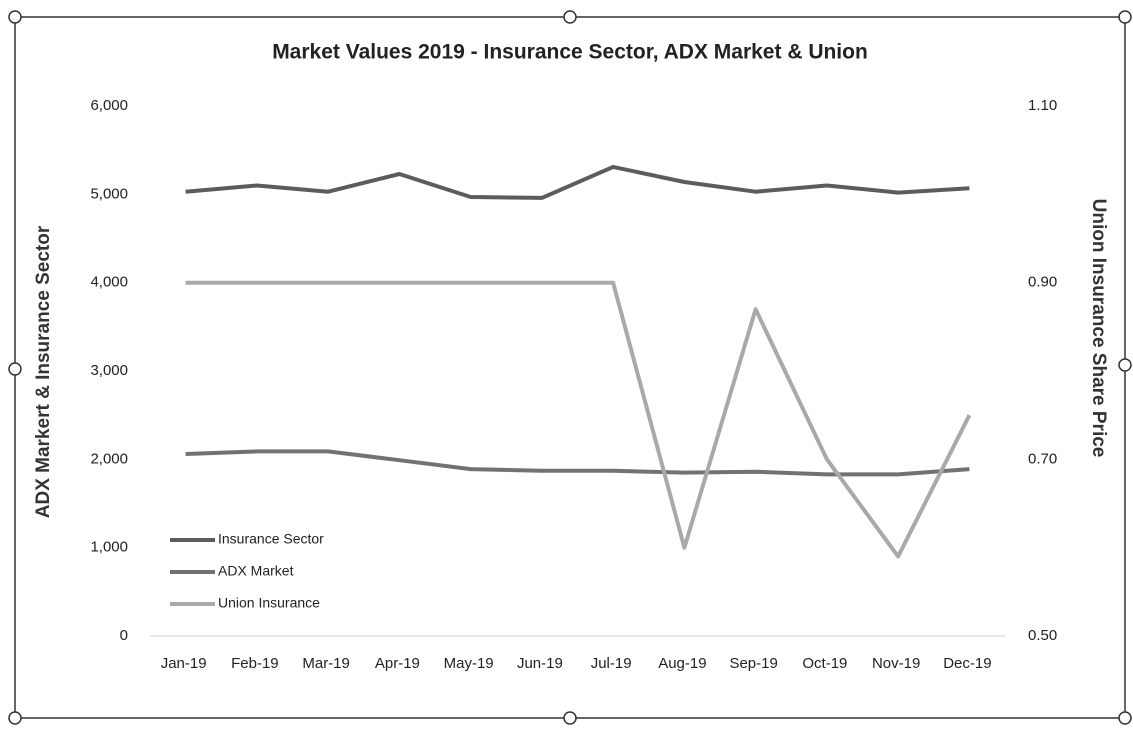 Image resolution: width=1133 pixels, height=729 pixels. Describe the element at coordinates (109, 282) in the screenshot. I see `y-tick-label: 4,000` at that location.